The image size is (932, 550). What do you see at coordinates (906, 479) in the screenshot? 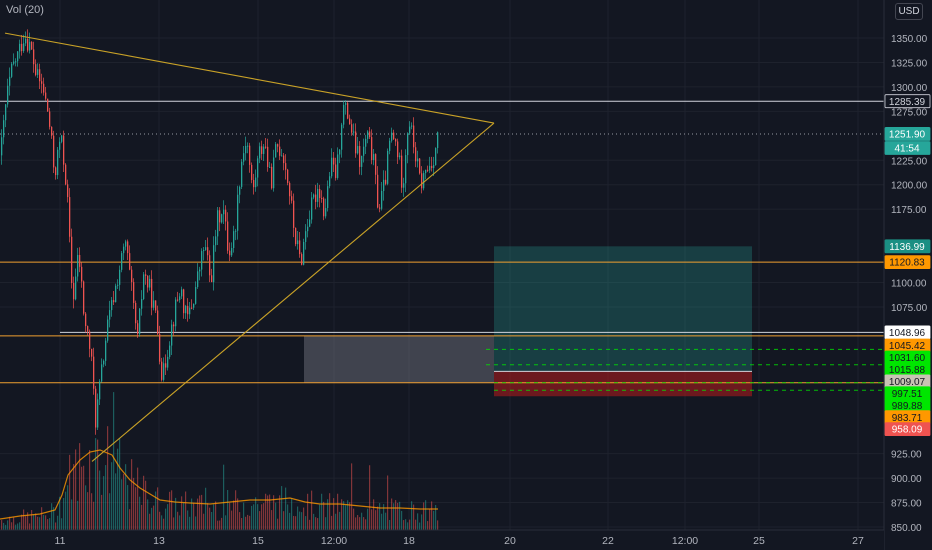
I see `price-tick-label: 900.00` at bounding box center [906, 479].